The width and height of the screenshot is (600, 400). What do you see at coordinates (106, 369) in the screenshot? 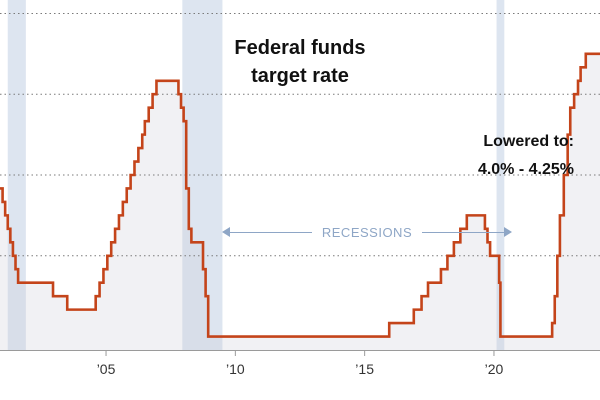
I see `x-tick-label-0: ’05` at bounding box center [106, 369].